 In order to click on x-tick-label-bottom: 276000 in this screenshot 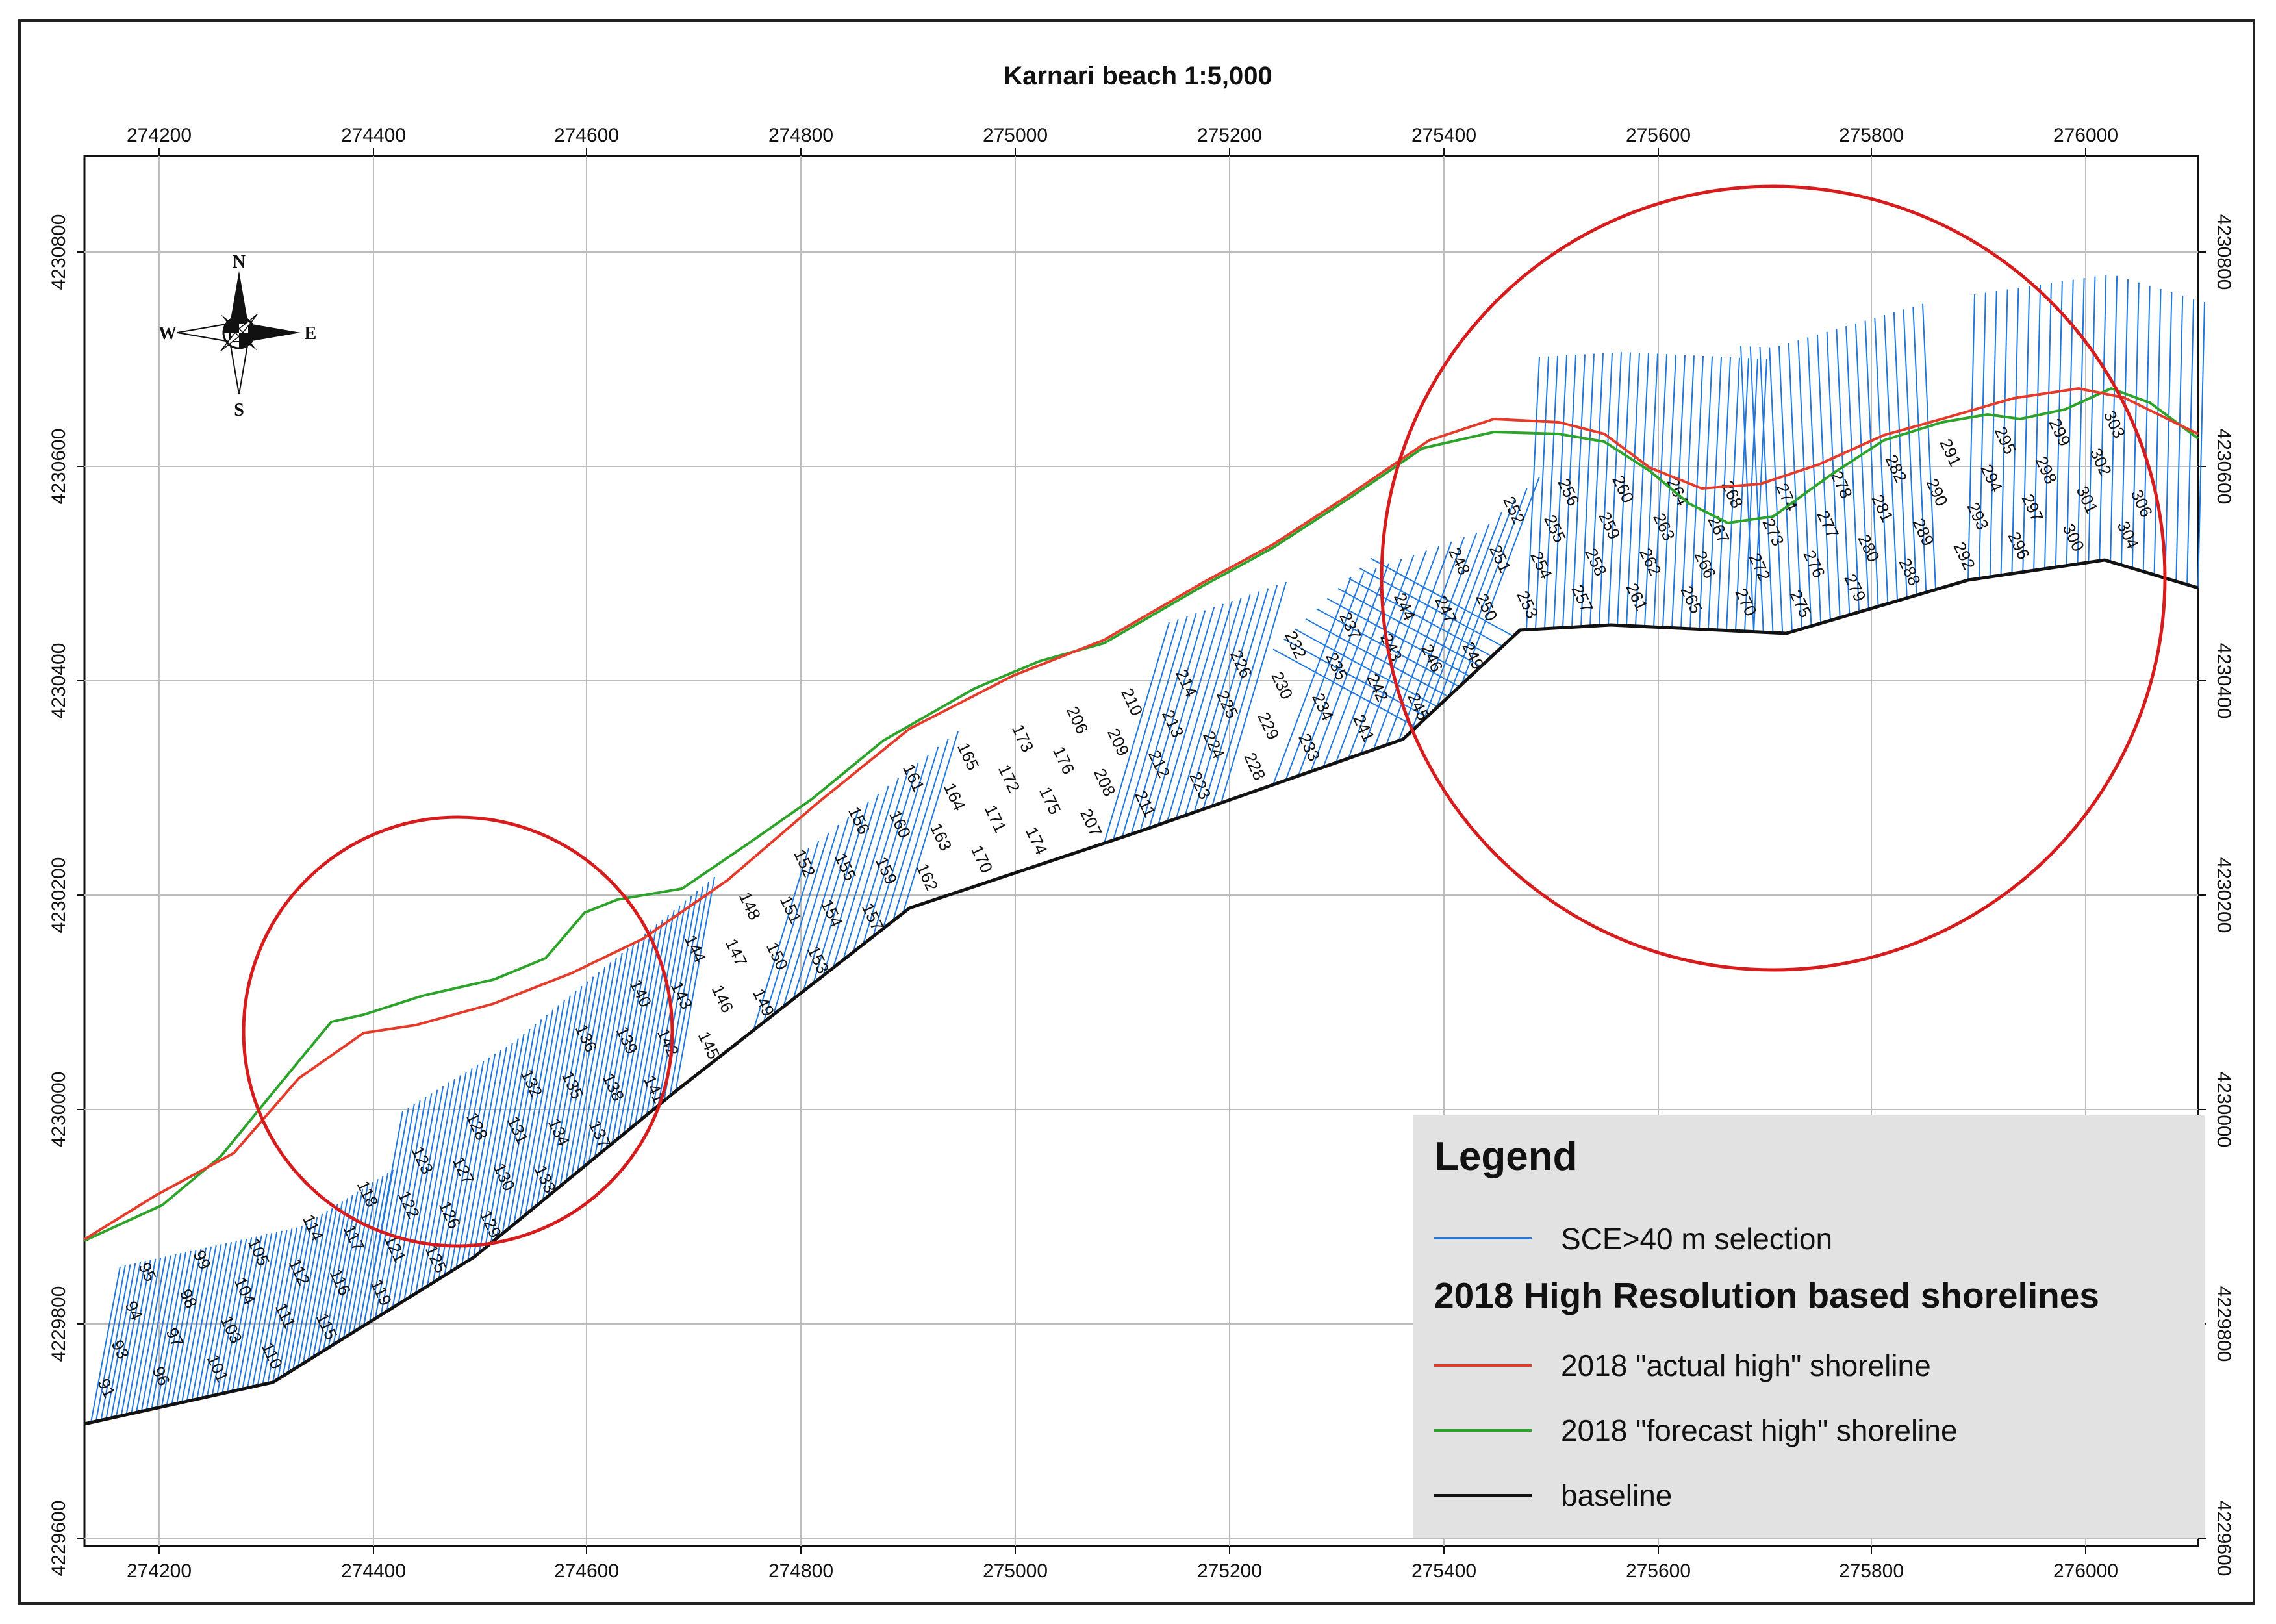, I will do `click(2085, 1571)`.